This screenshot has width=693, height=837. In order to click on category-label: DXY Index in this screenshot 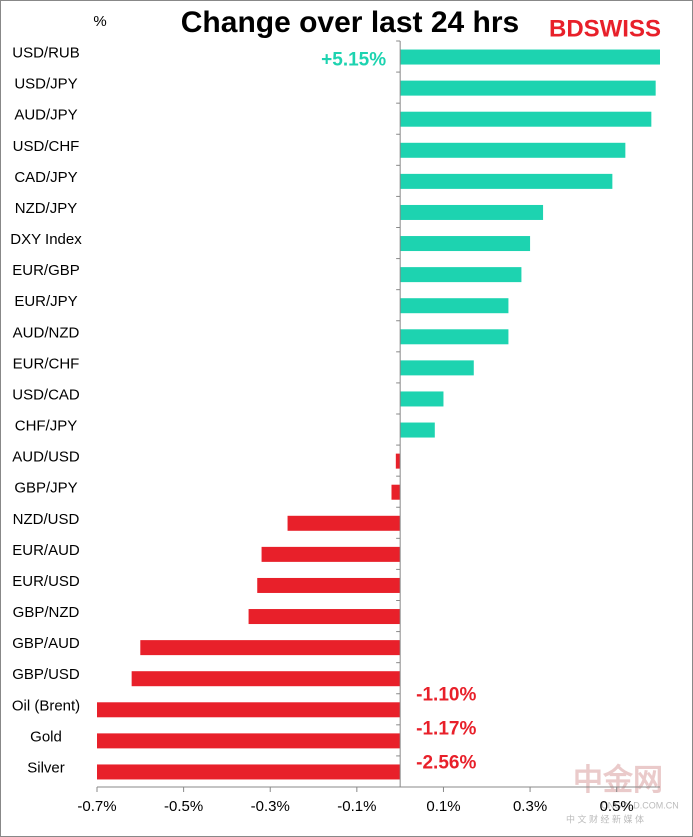, I will do `click(46, 239)`.